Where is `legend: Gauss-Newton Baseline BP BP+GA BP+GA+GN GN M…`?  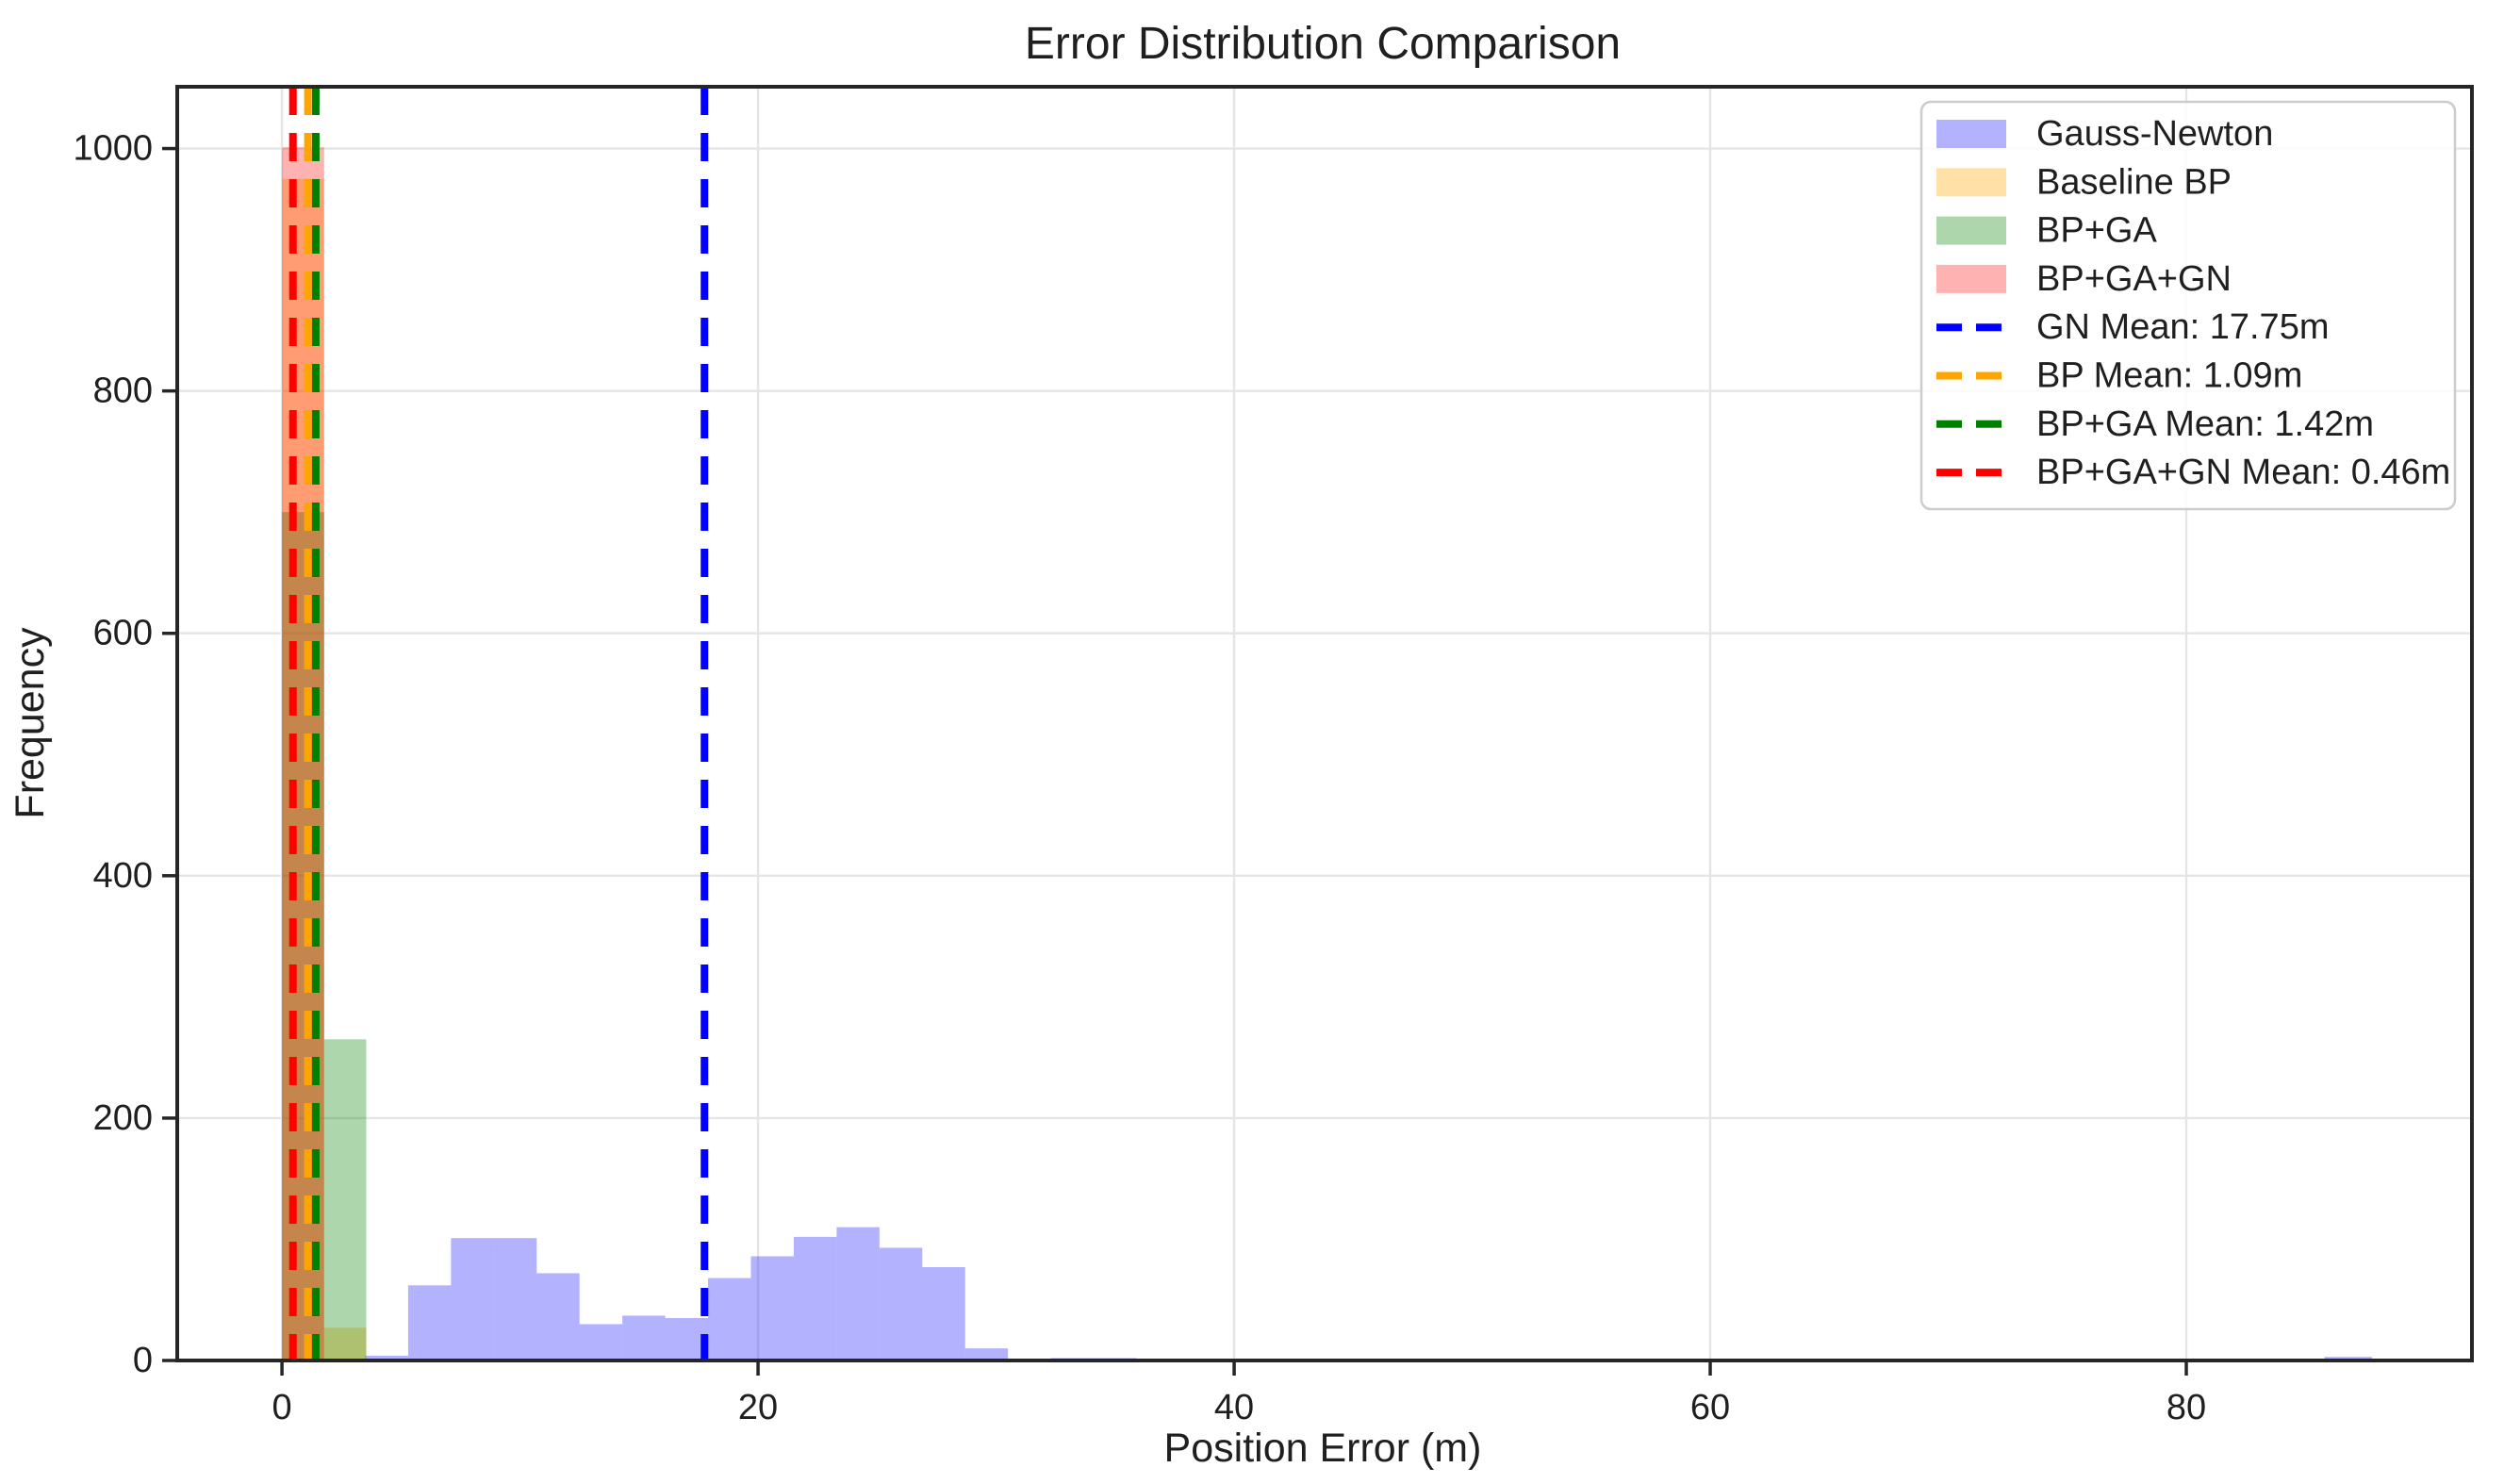 legend: Gauss-Newton Baseline BP BP+GA BP+GA+GN GN M… is located at coordinates (2188, 306).